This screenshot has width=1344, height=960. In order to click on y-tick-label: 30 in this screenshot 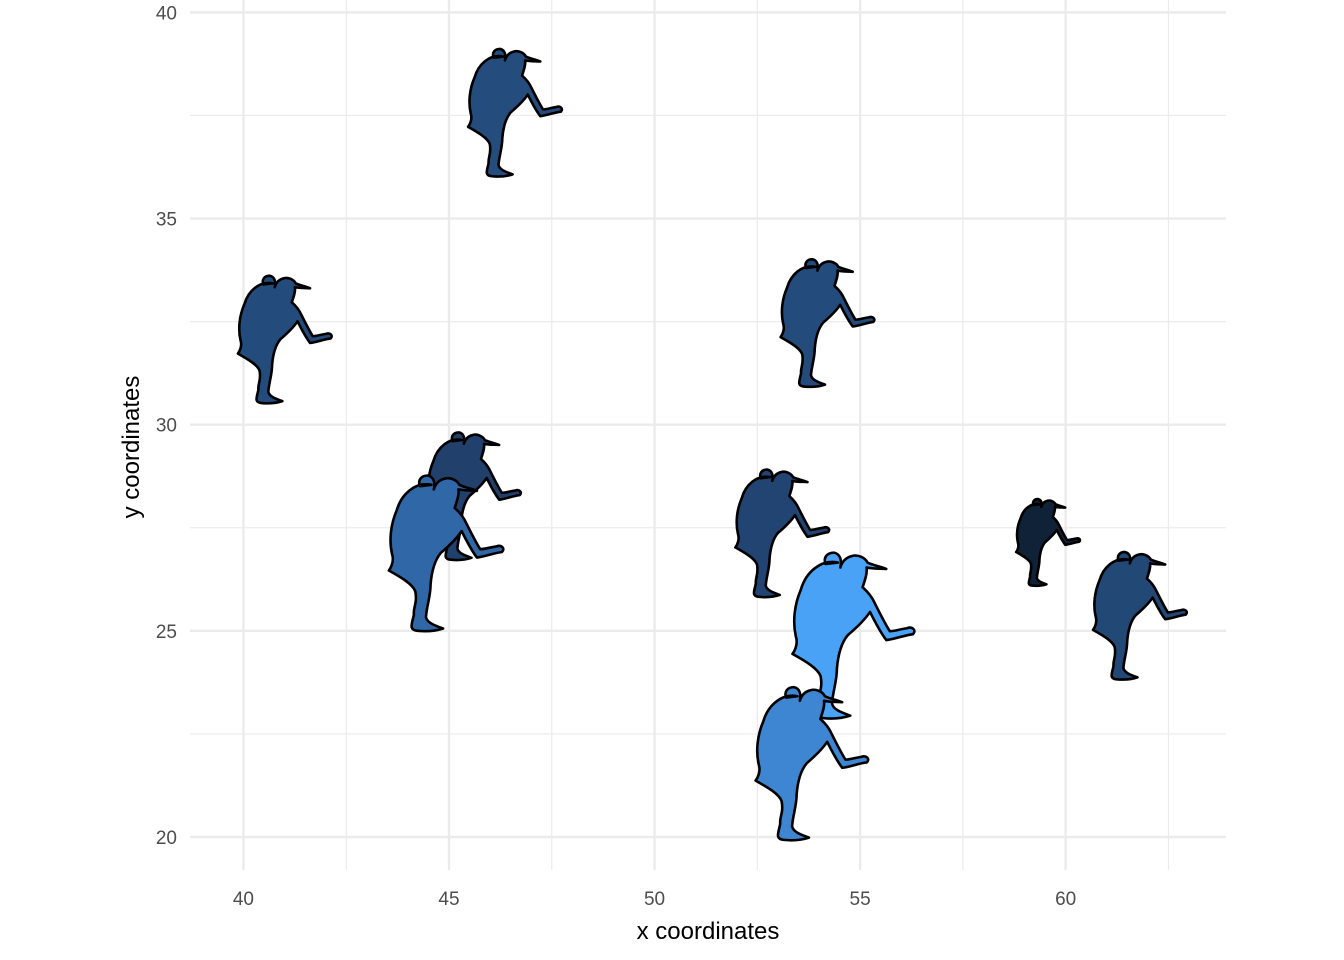, I will do `click(166, 426)`.